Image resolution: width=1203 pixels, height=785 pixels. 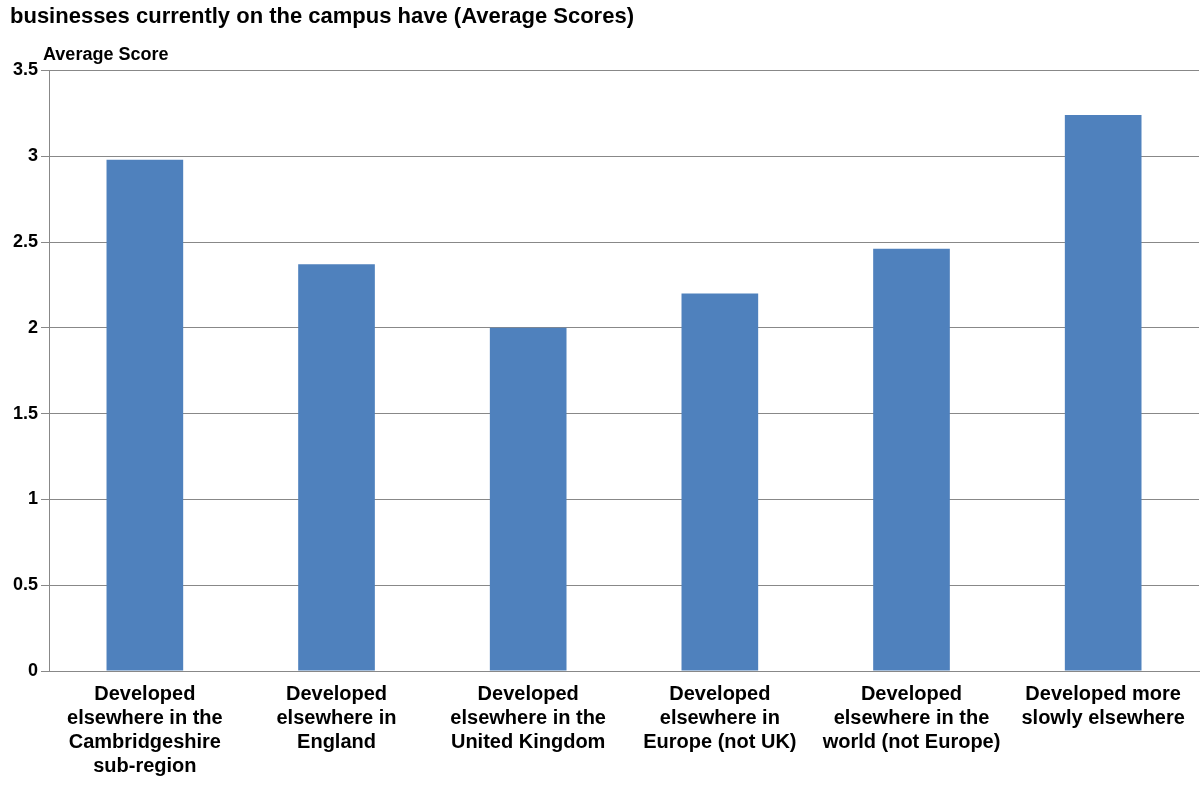 I want to click on y-tick-label: 2, so click(x=33, y=326).